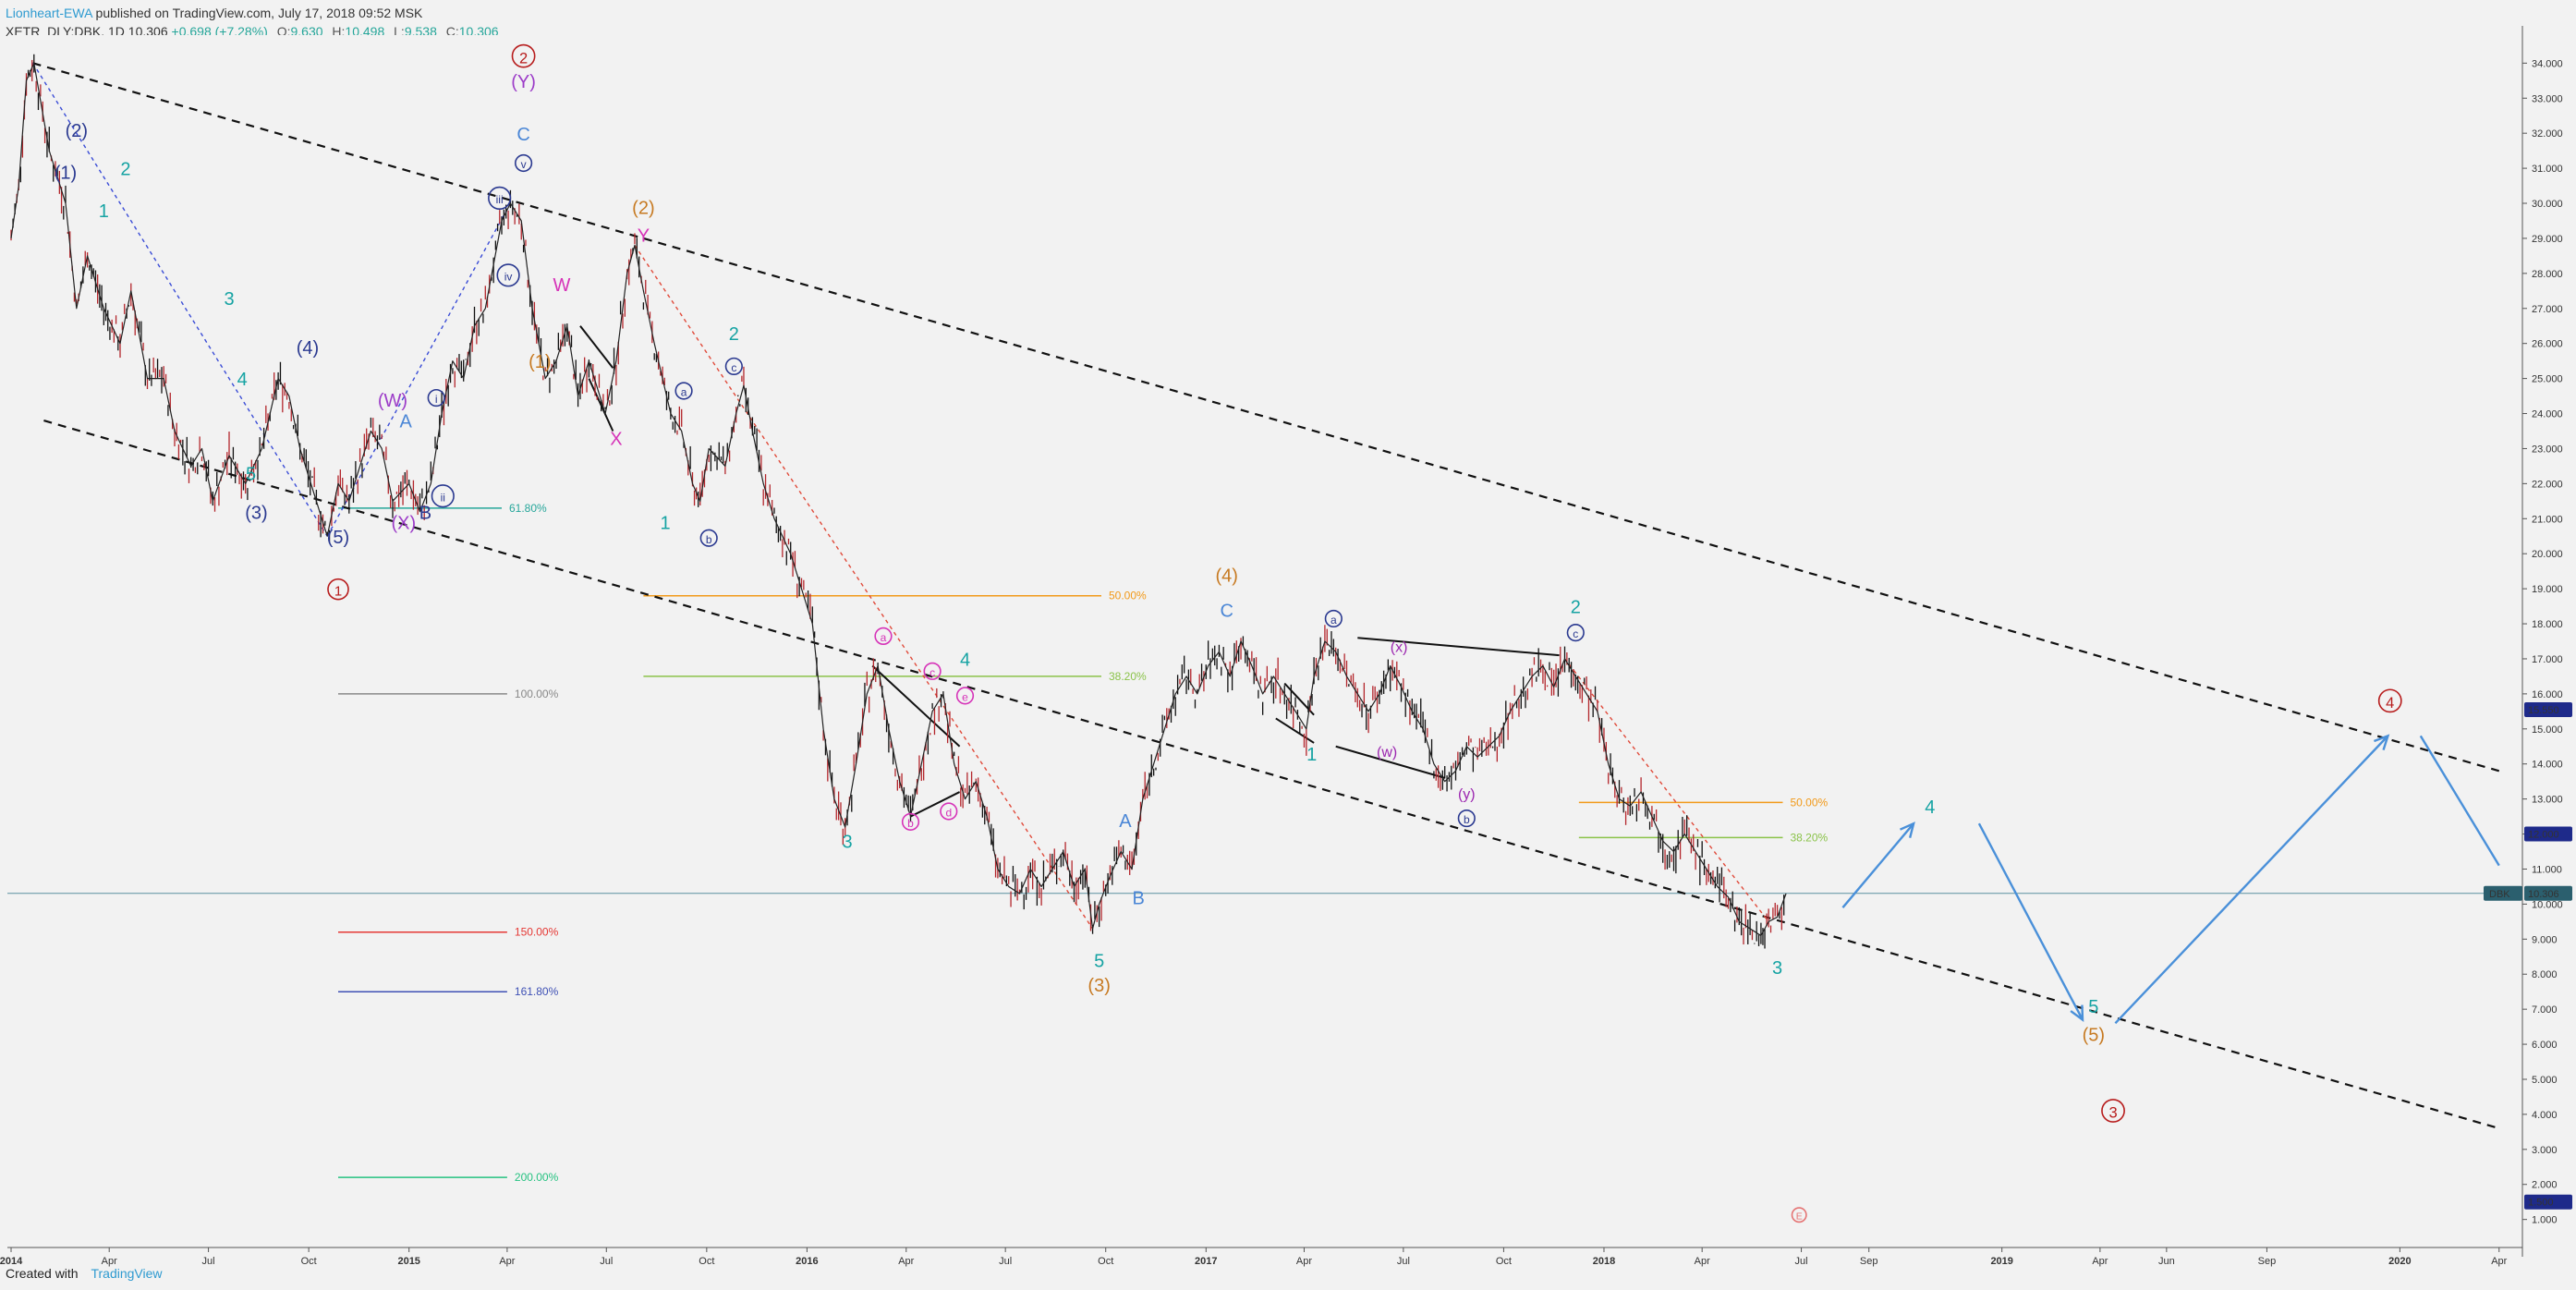 This screenshot has height=1290, width=2576. Describe the element at coordinates (2547, 765) in the screenshot. I see `y-tick-label: 14.000` at that location.